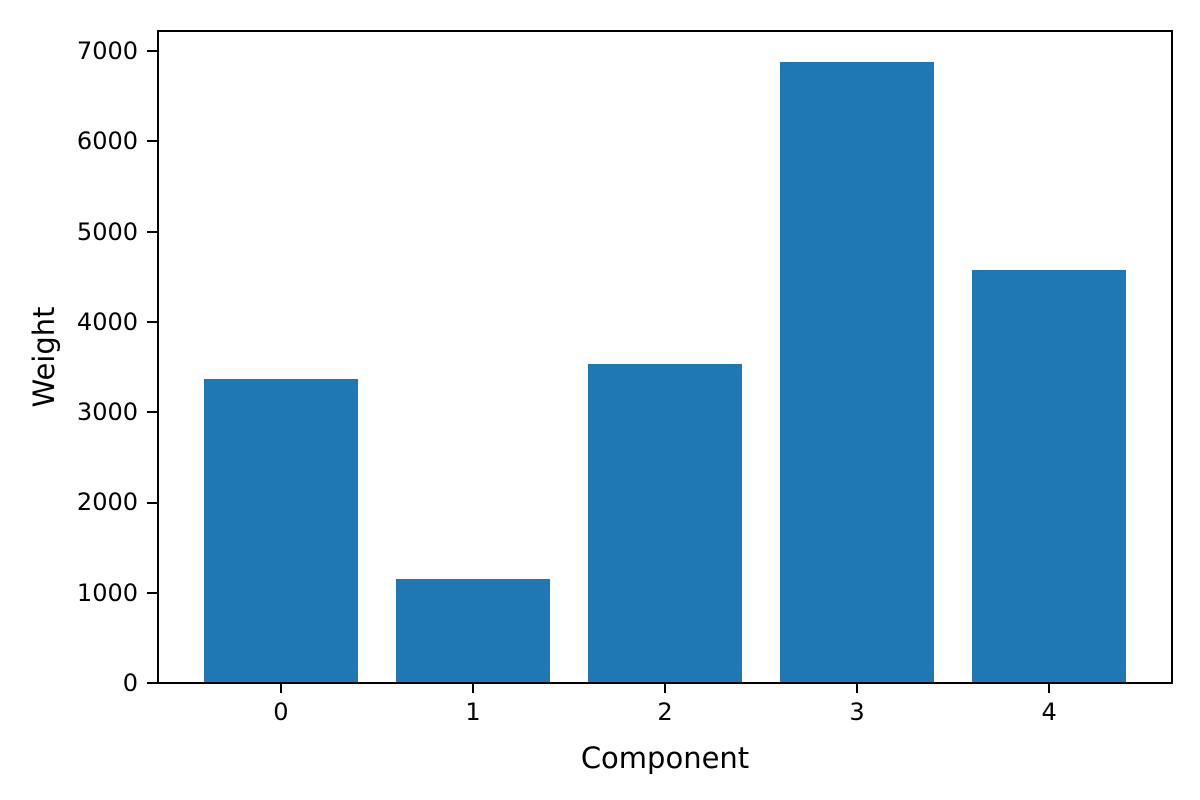 This screenshot has width=1200, height=800. What do you see at coordinates (107, 231) in the screenshot?
I see `y-tick-label: 5000` at bounding box center [107, 231].